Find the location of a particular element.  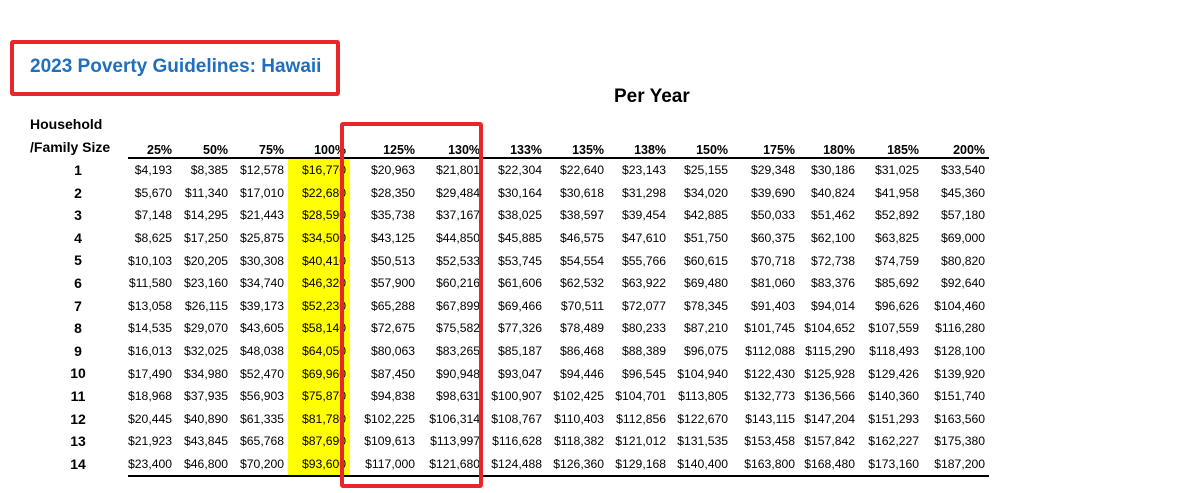

table-cell: $151,293 is located at coordinates (894, 418).